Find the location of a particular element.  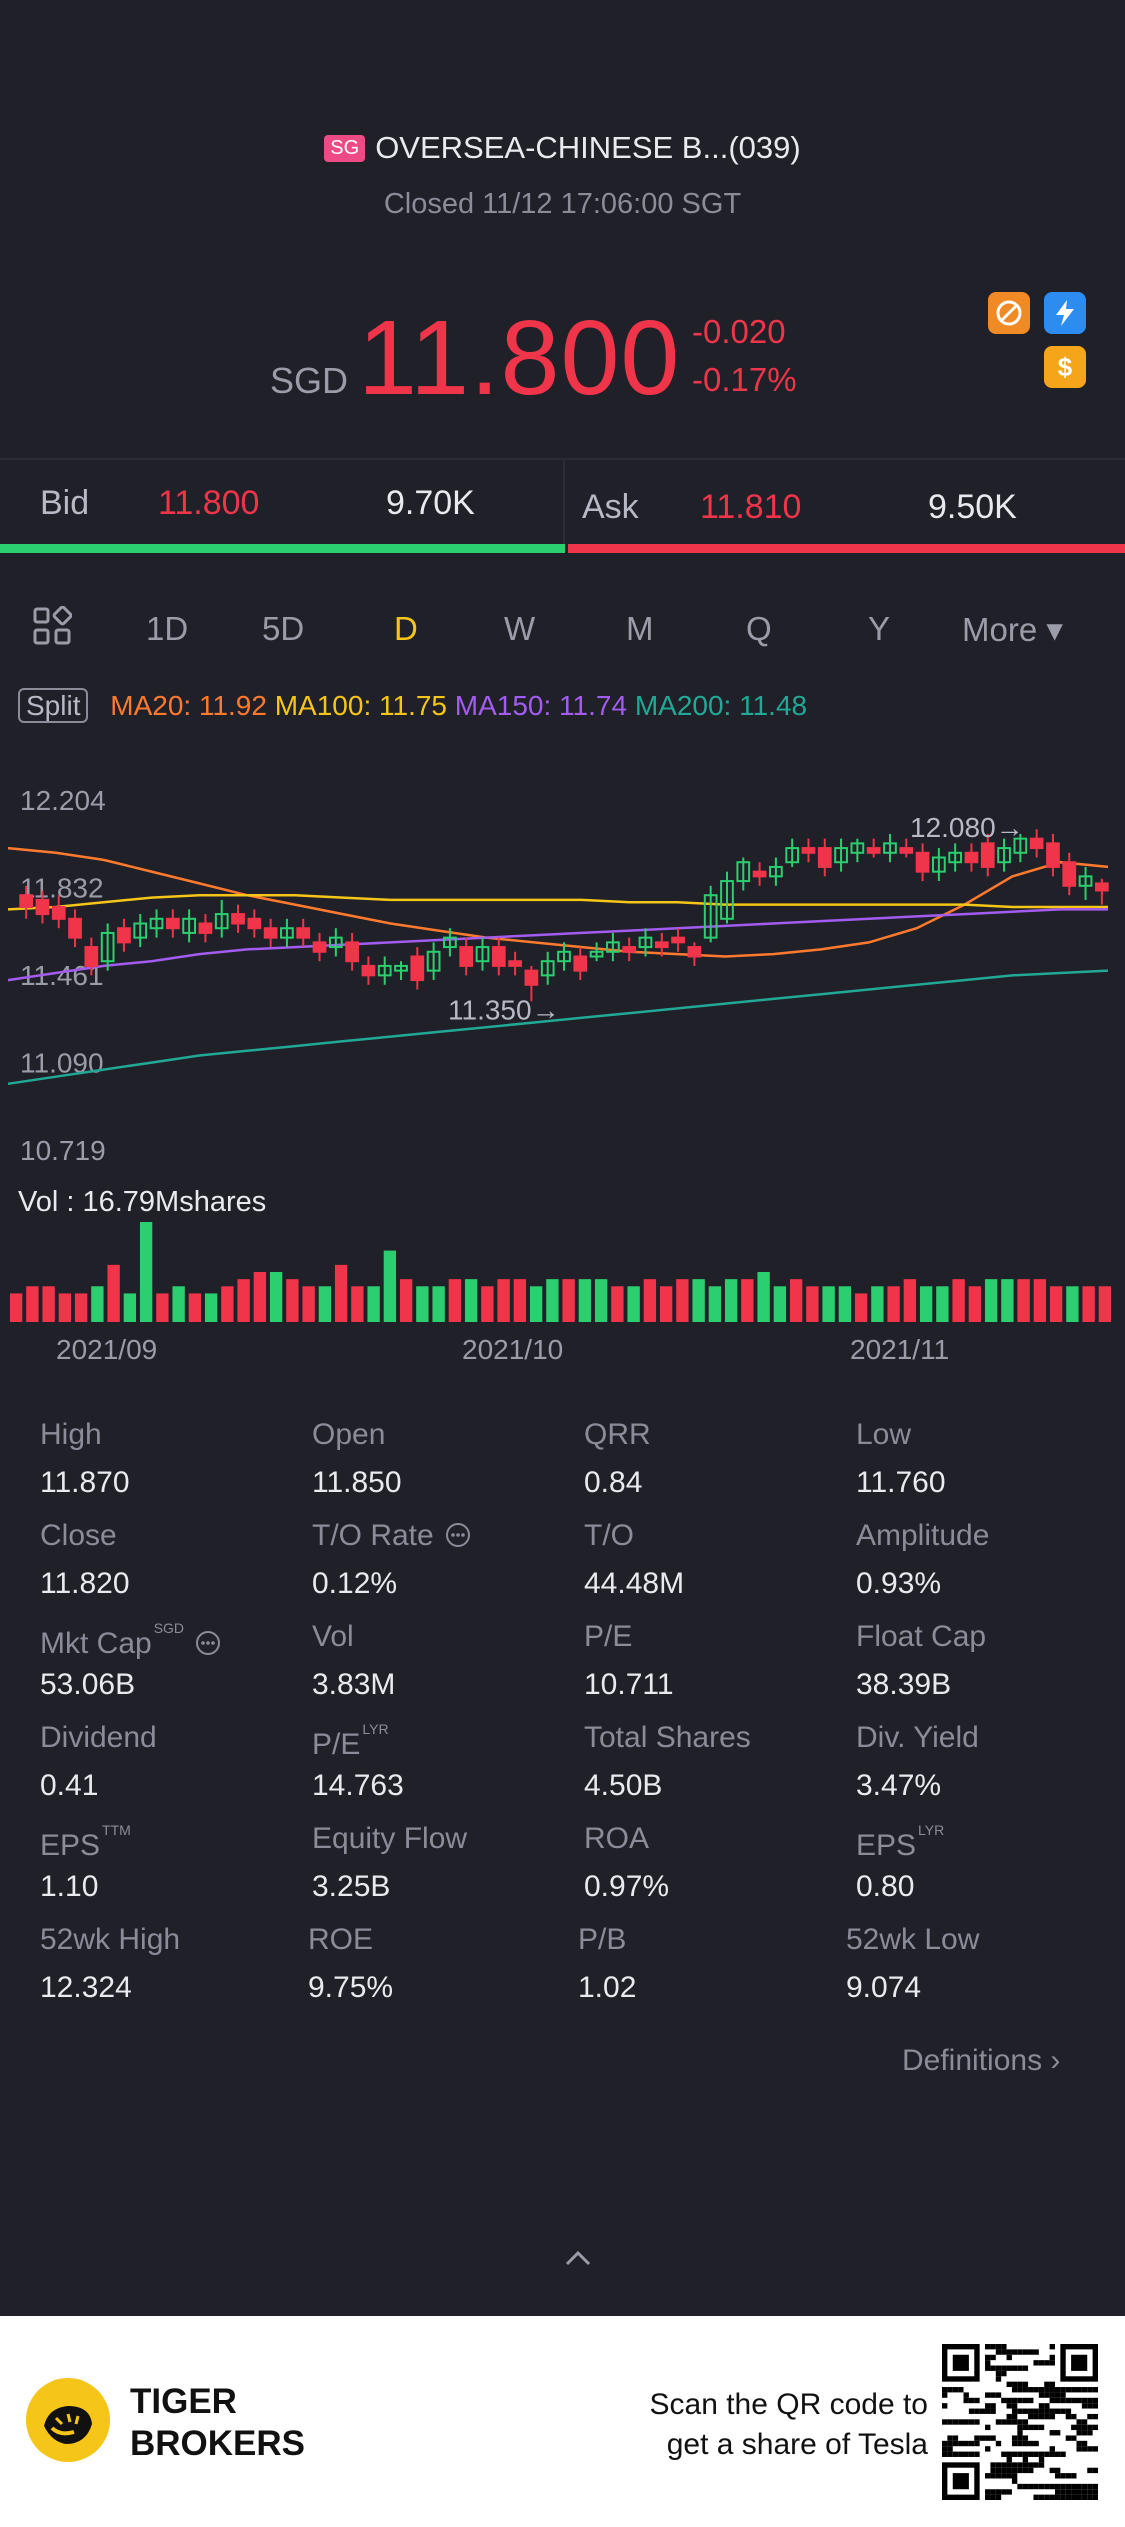

stat-superscript: SGD is located at coordinates (169, 1628).